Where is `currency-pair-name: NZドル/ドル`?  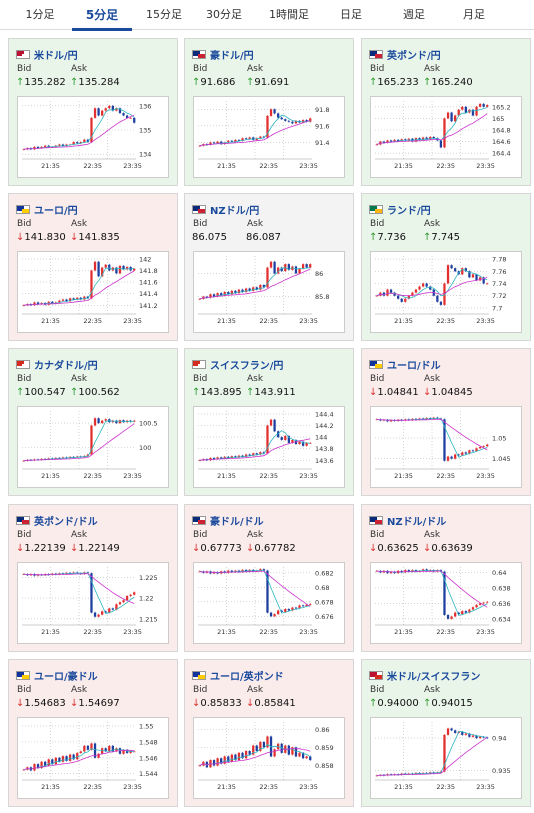
currency-pair-name: NZドル/ドル is located at coordinates (417, 522).